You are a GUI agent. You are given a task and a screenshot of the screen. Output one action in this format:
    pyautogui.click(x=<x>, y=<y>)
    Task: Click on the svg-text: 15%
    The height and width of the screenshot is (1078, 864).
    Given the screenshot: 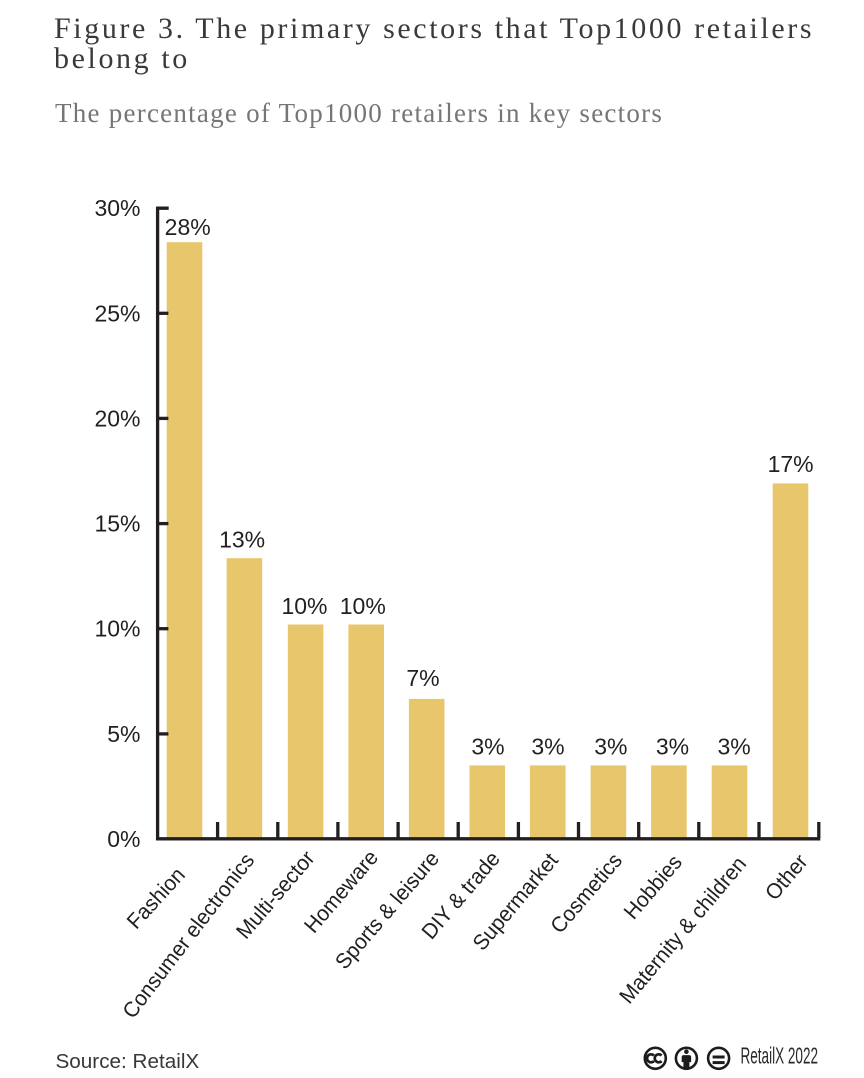 What is the action you would take?
    pyautogui.click(x=117, y=524)
    